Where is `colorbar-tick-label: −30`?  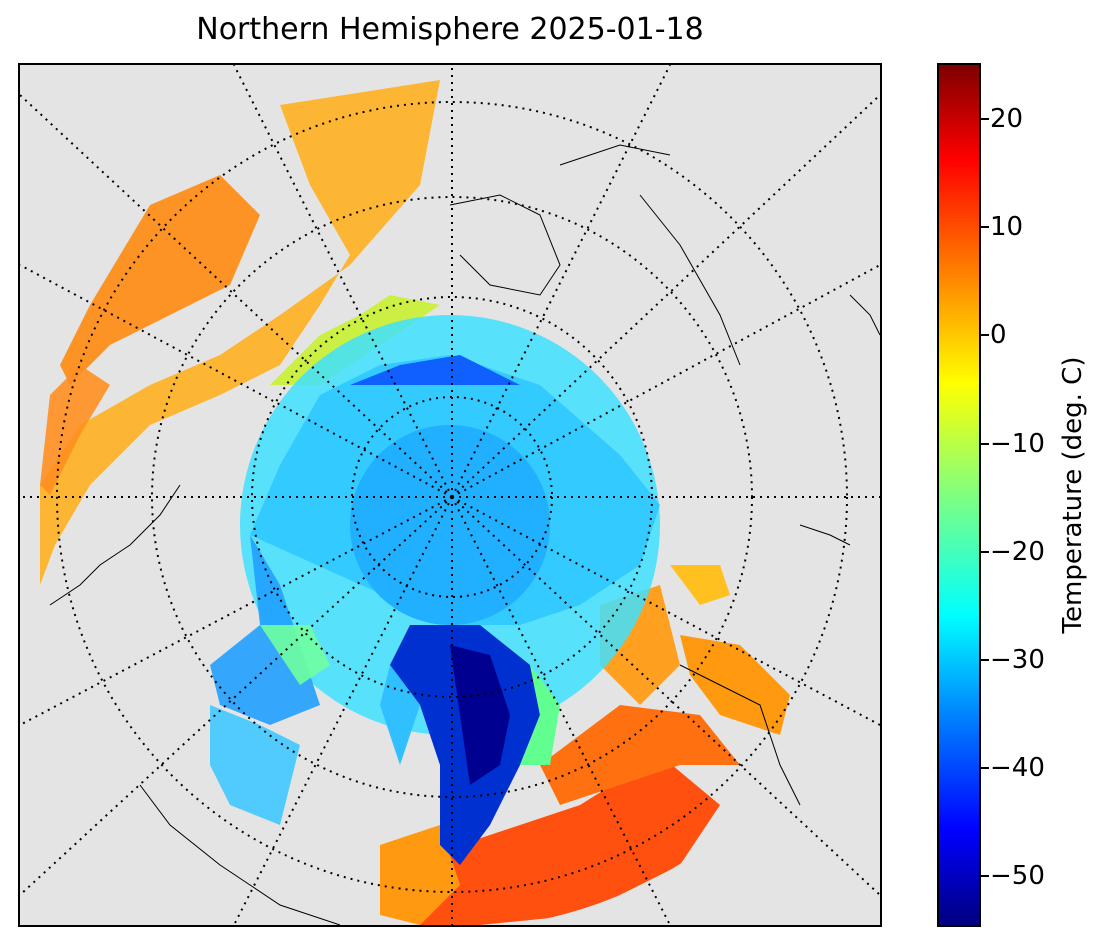 colorbar-tick-label: −30 is located at coordinates (1017, 660).